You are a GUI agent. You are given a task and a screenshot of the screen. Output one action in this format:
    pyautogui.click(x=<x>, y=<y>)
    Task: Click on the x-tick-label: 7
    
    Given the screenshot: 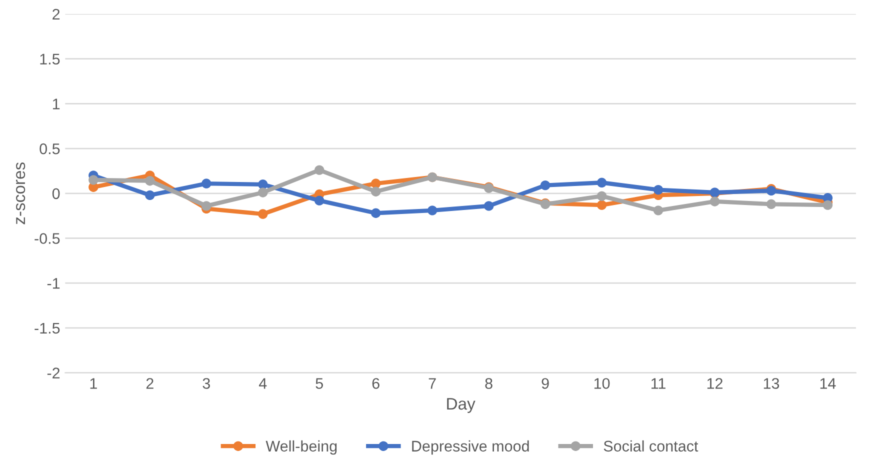 What is the action you would take?
    pyautogui.click(x=432, y=383)
    